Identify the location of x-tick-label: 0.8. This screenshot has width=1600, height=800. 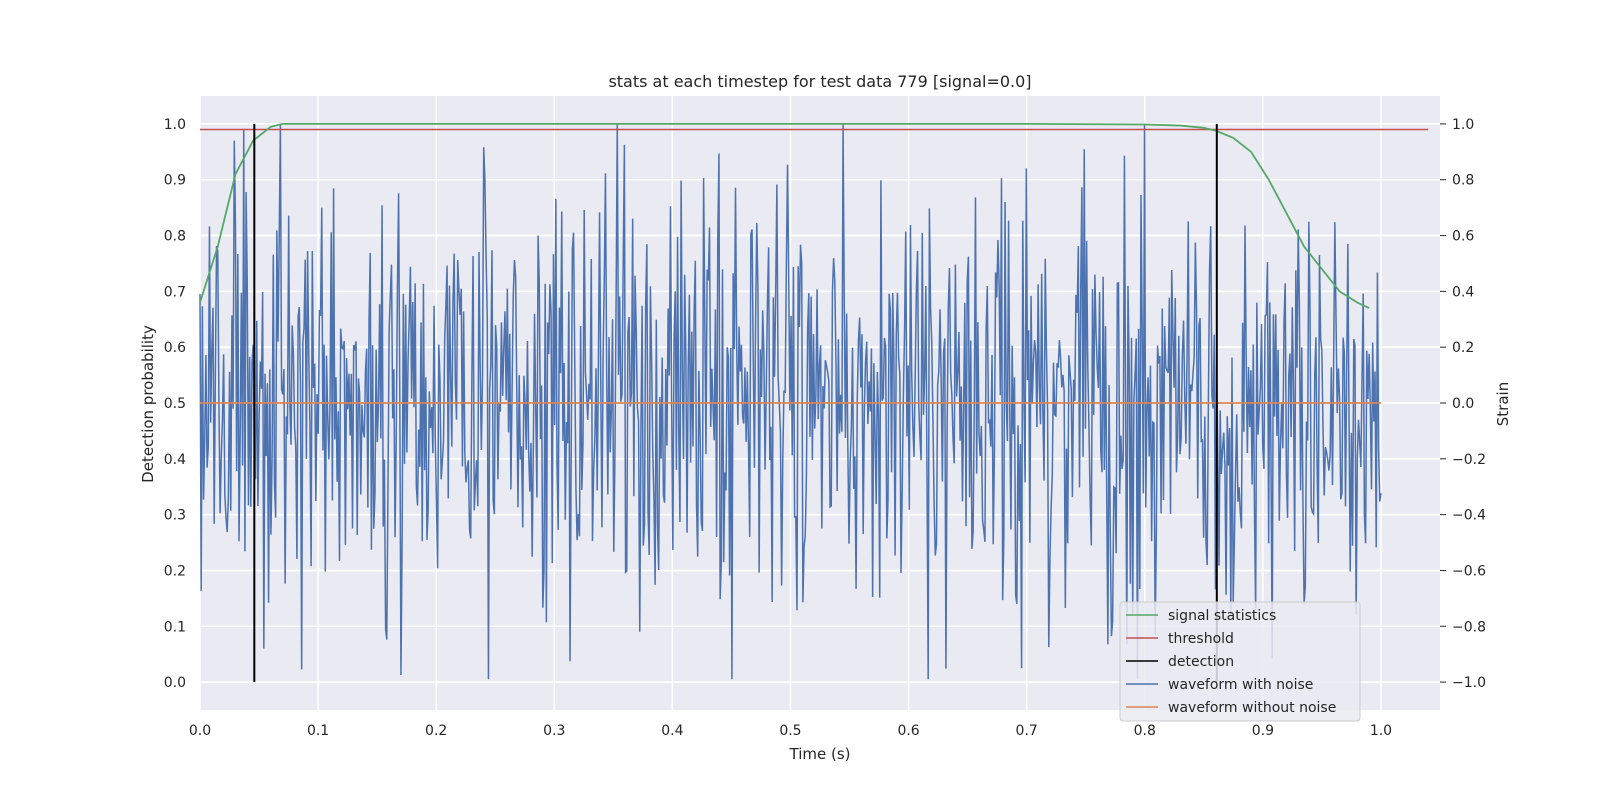
(1145, 731).